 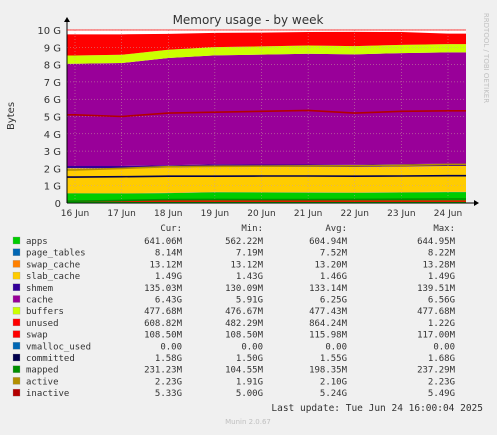 I want to click on legend-header: Max:, so click(x=444, y=229).